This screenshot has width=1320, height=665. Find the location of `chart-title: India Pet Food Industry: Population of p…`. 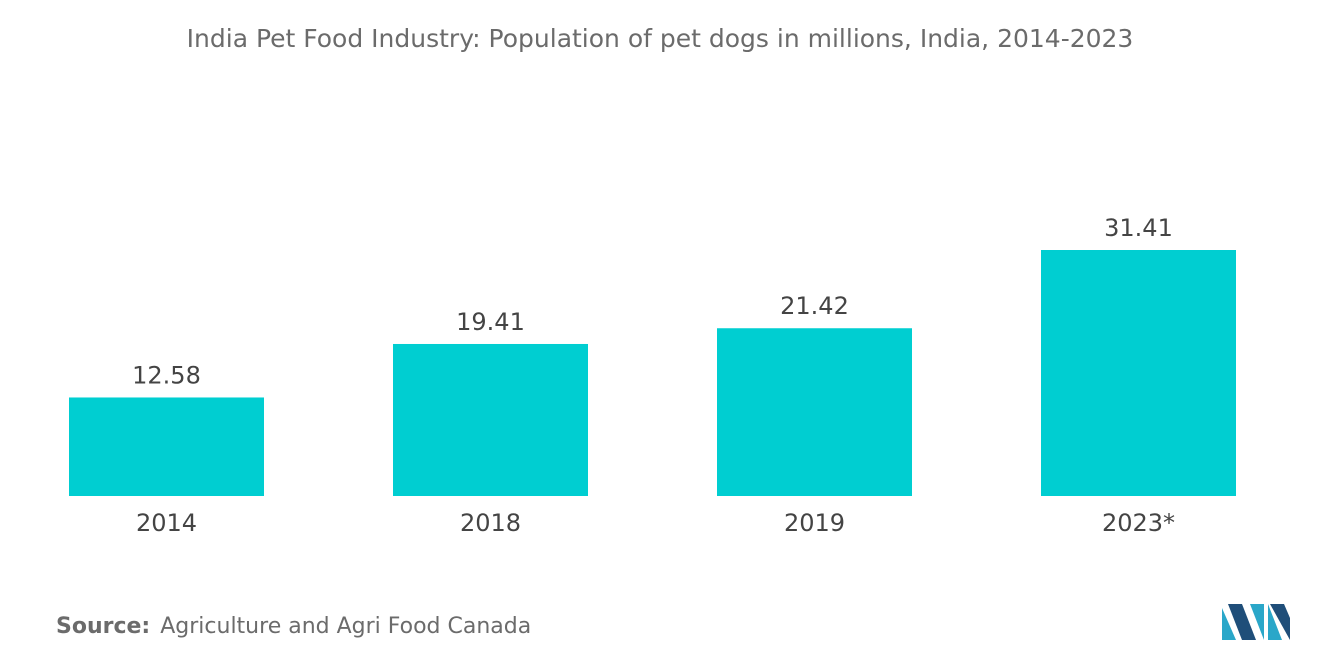

chart-title: India Pet Food Industry: Population of p… is located at coordinates (660, 38).